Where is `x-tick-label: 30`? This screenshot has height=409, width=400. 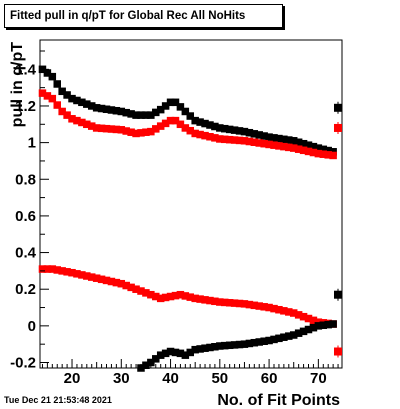 x-tick-label: 30 is located at coordinates (121, 378).